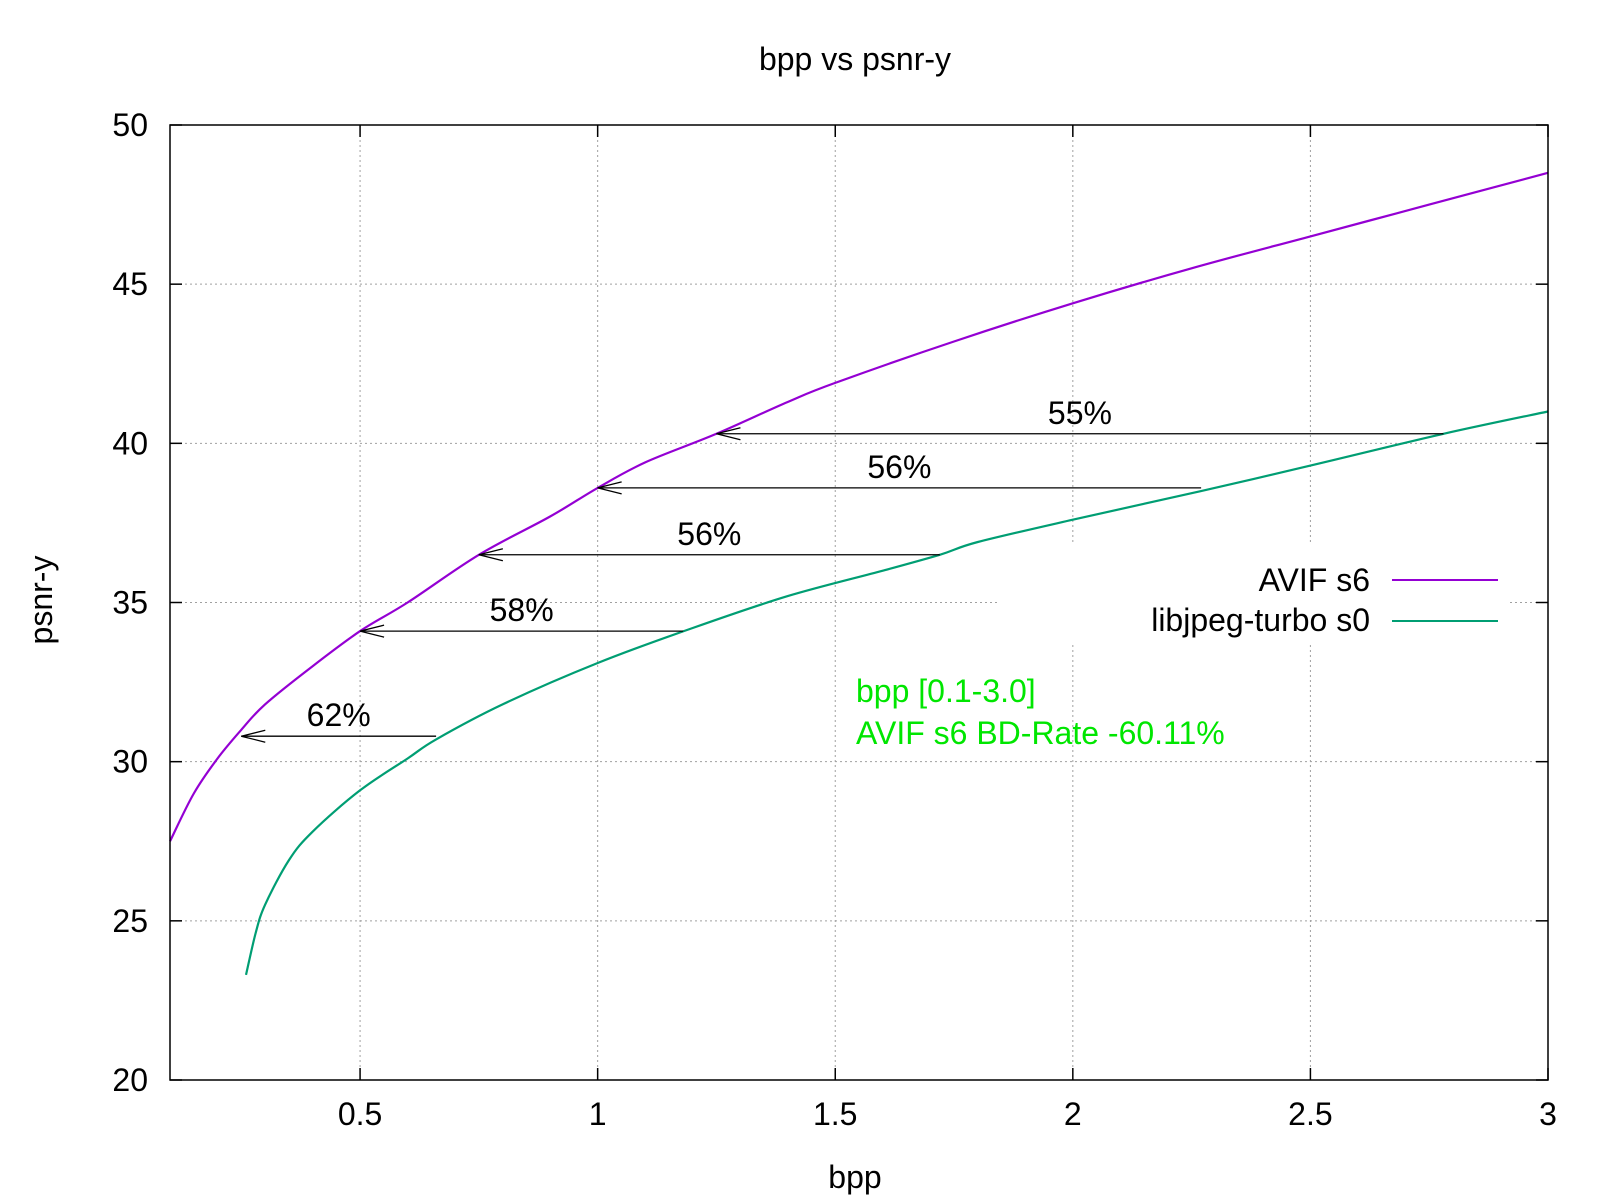 Image resolution: width=1600 pixels, height=1200 pixels. I want to click on y-tick-label: 45, so click(130, 284).